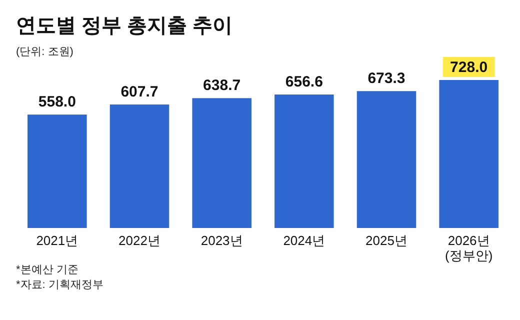  Describe the element at coordinates (222, 85) in the screenshot. I see `data-label: 638.7` at that location.